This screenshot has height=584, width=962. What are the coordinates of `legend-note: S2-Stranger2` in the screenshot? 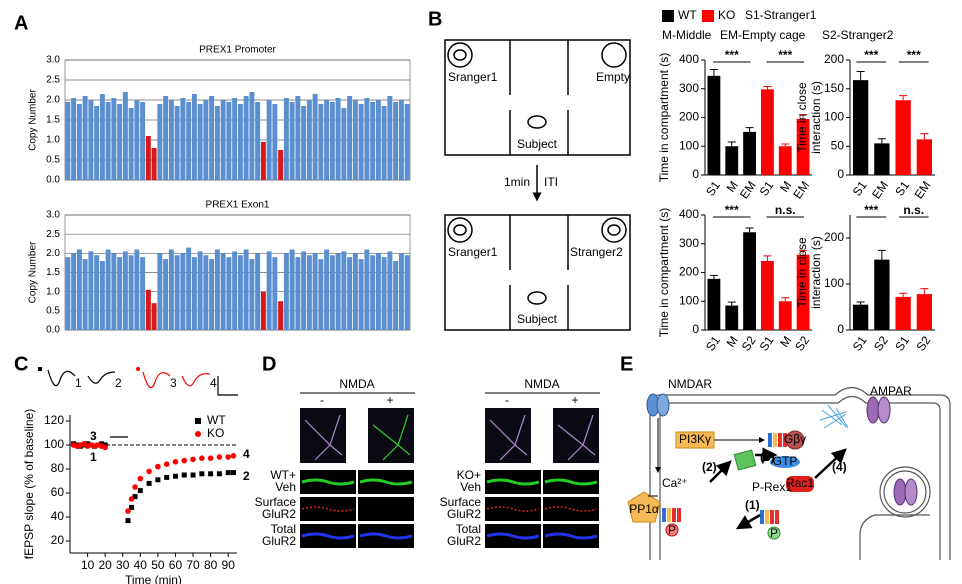 It's located at (858, 35).